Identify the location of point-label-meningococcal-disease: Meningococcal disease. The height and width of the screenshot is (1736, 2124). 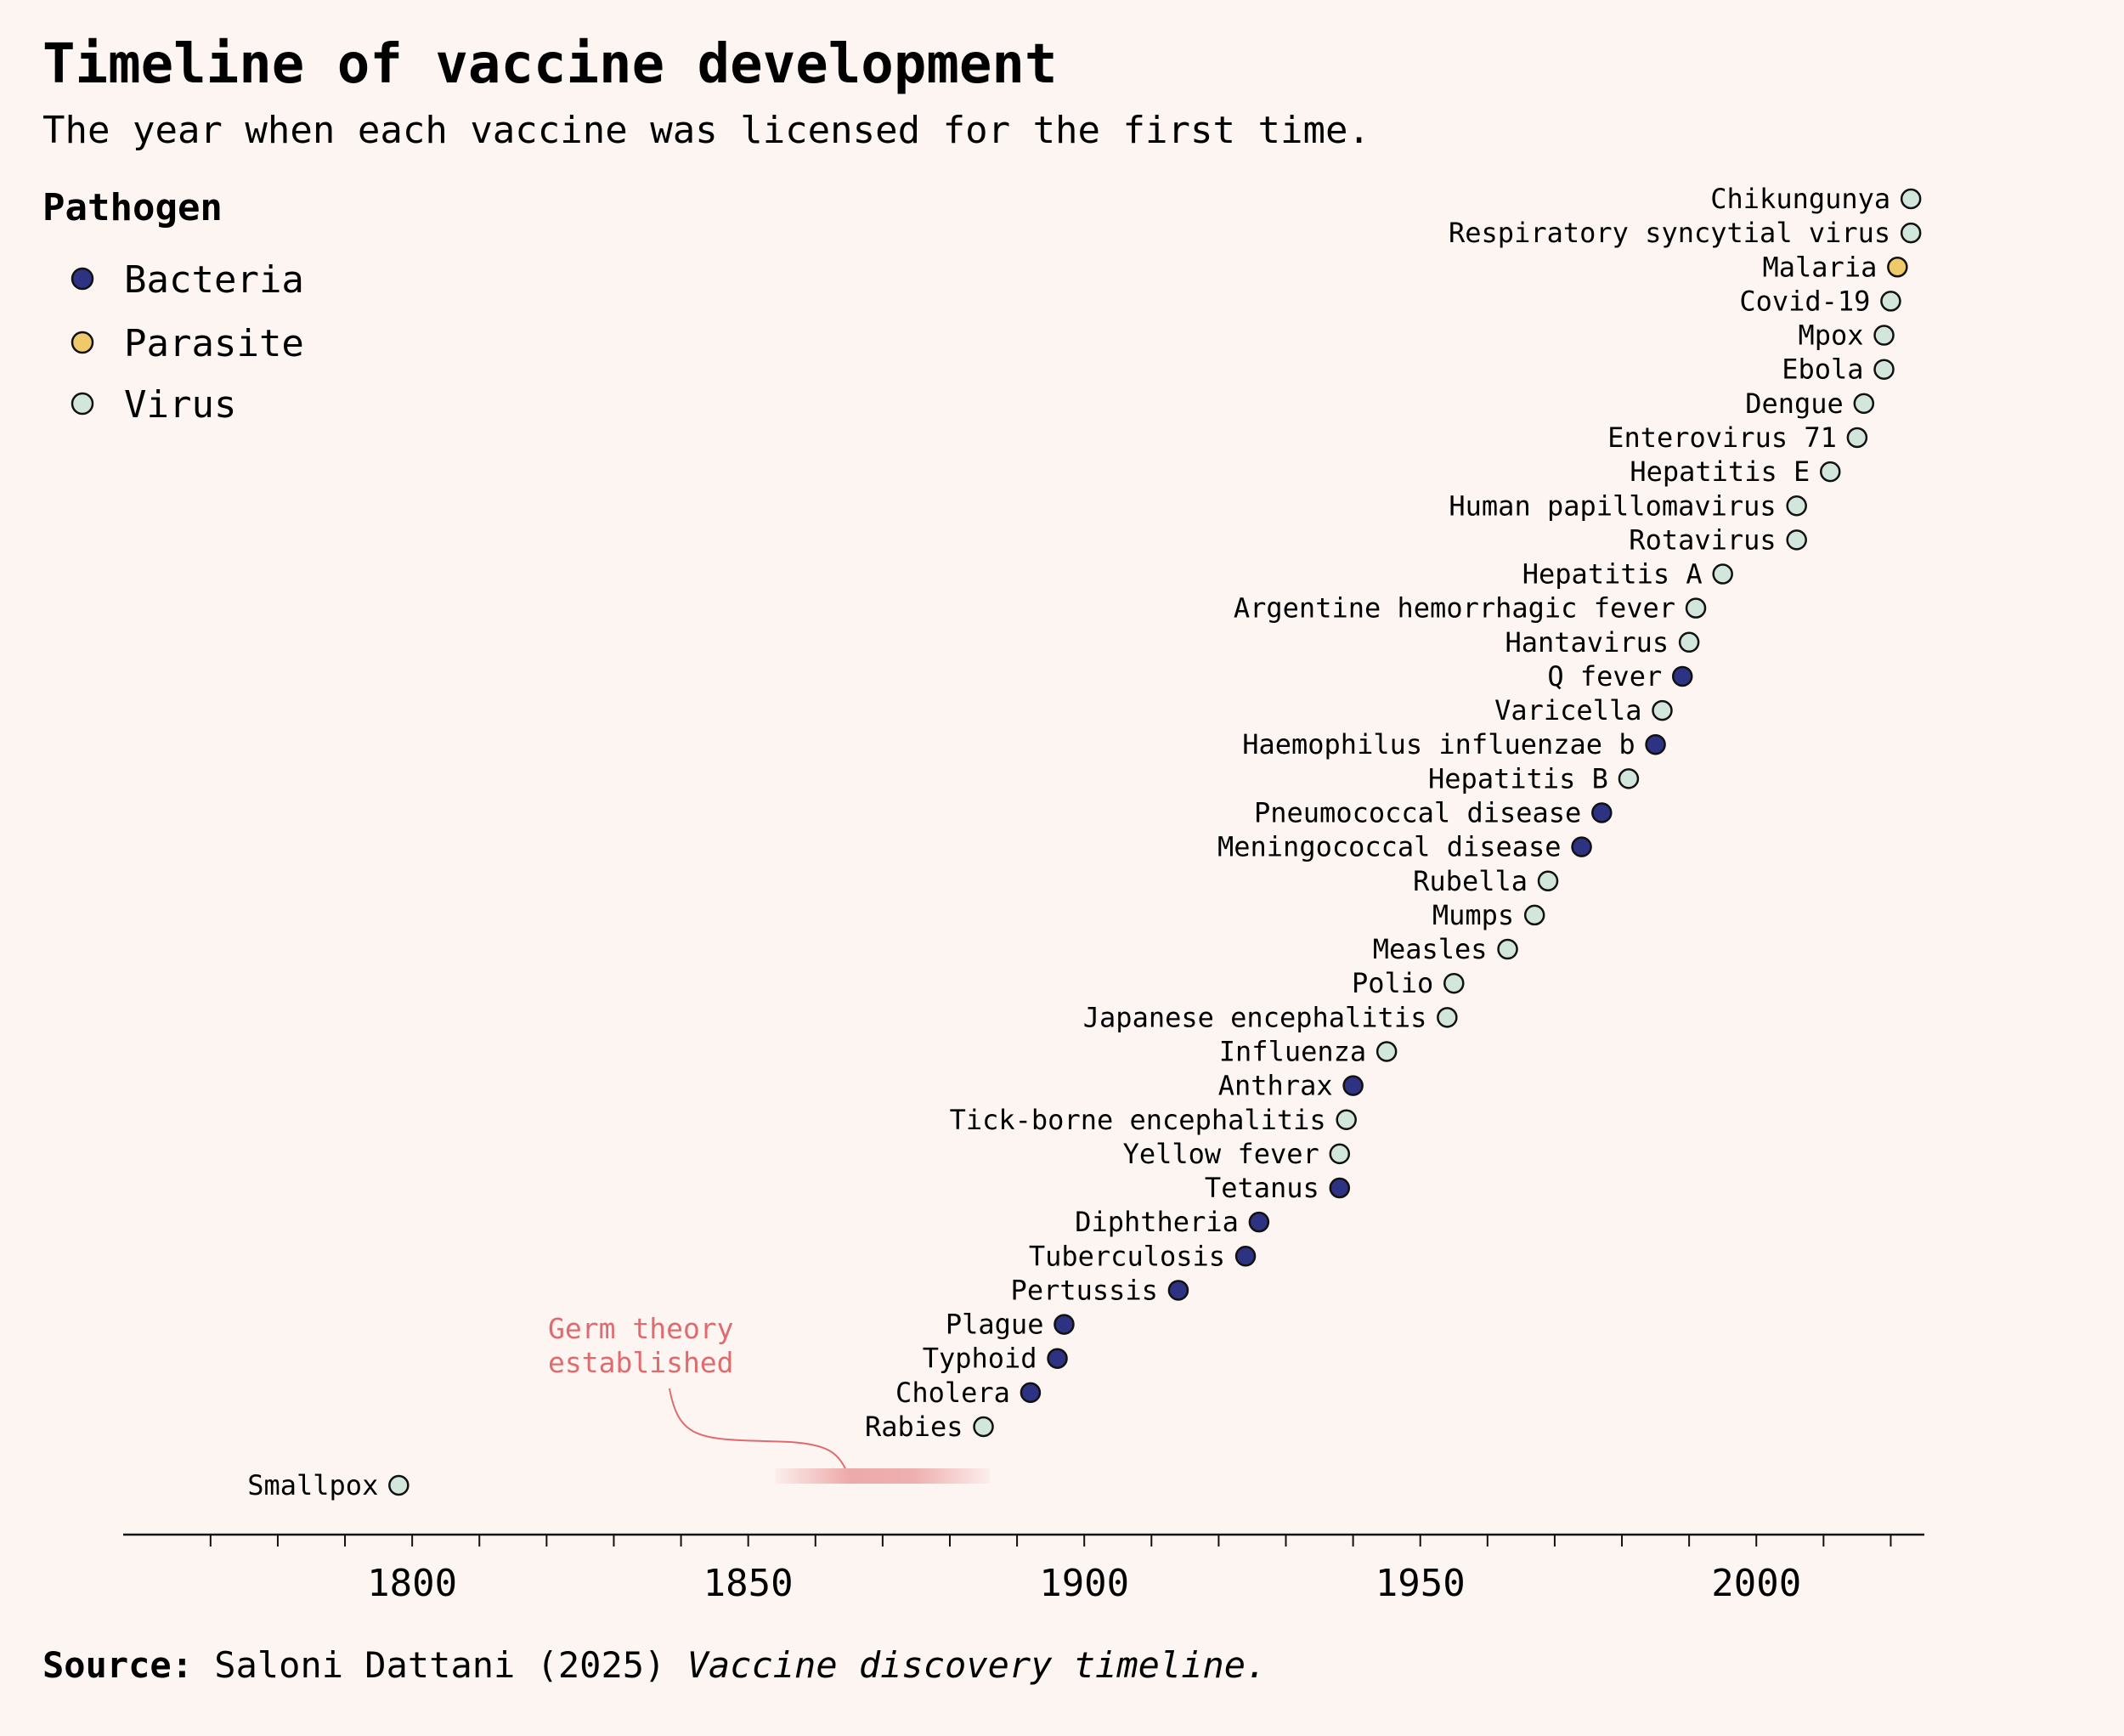
(1389, 847).